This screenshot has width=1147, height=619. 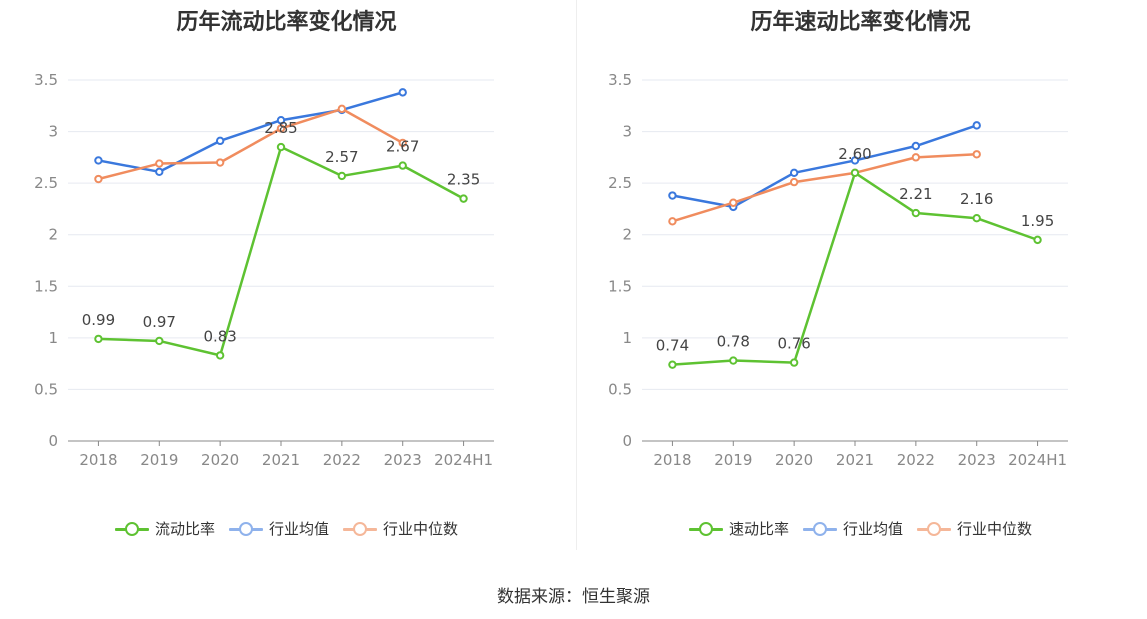 What do you see at coordinates (219, 336) in the screenshot?
I see `data-label: 0.83` at bounding box center [219, 336].